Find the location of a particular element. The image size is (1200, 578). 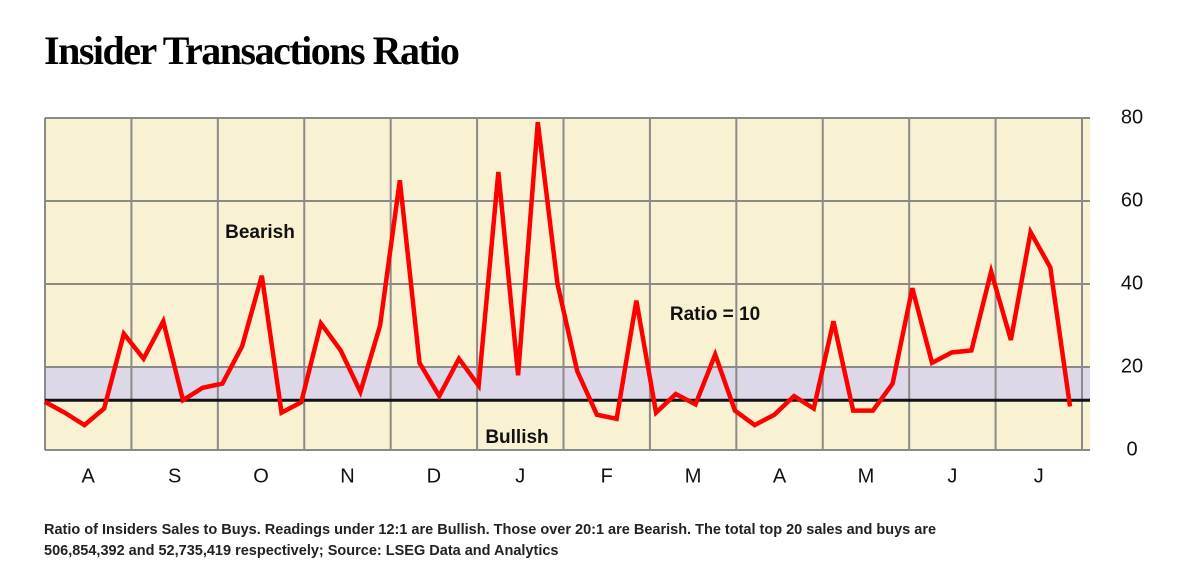

chart-title: Insider Transactions Ratio is located at coordinates (251, 50).